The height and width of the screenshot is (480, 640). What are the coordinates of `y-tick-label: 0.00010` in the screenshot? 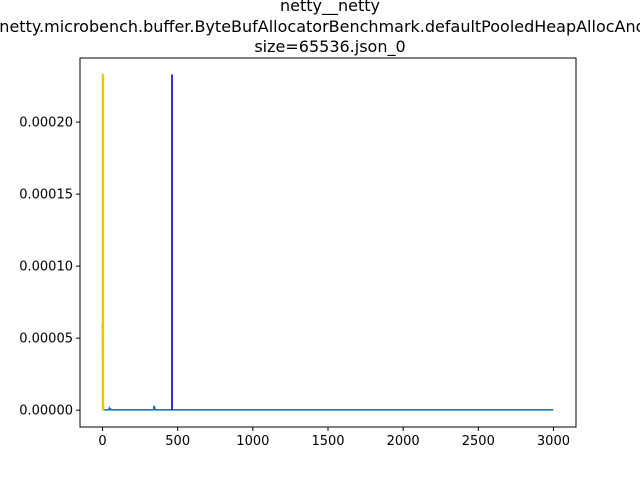 It's located at (46, 267).